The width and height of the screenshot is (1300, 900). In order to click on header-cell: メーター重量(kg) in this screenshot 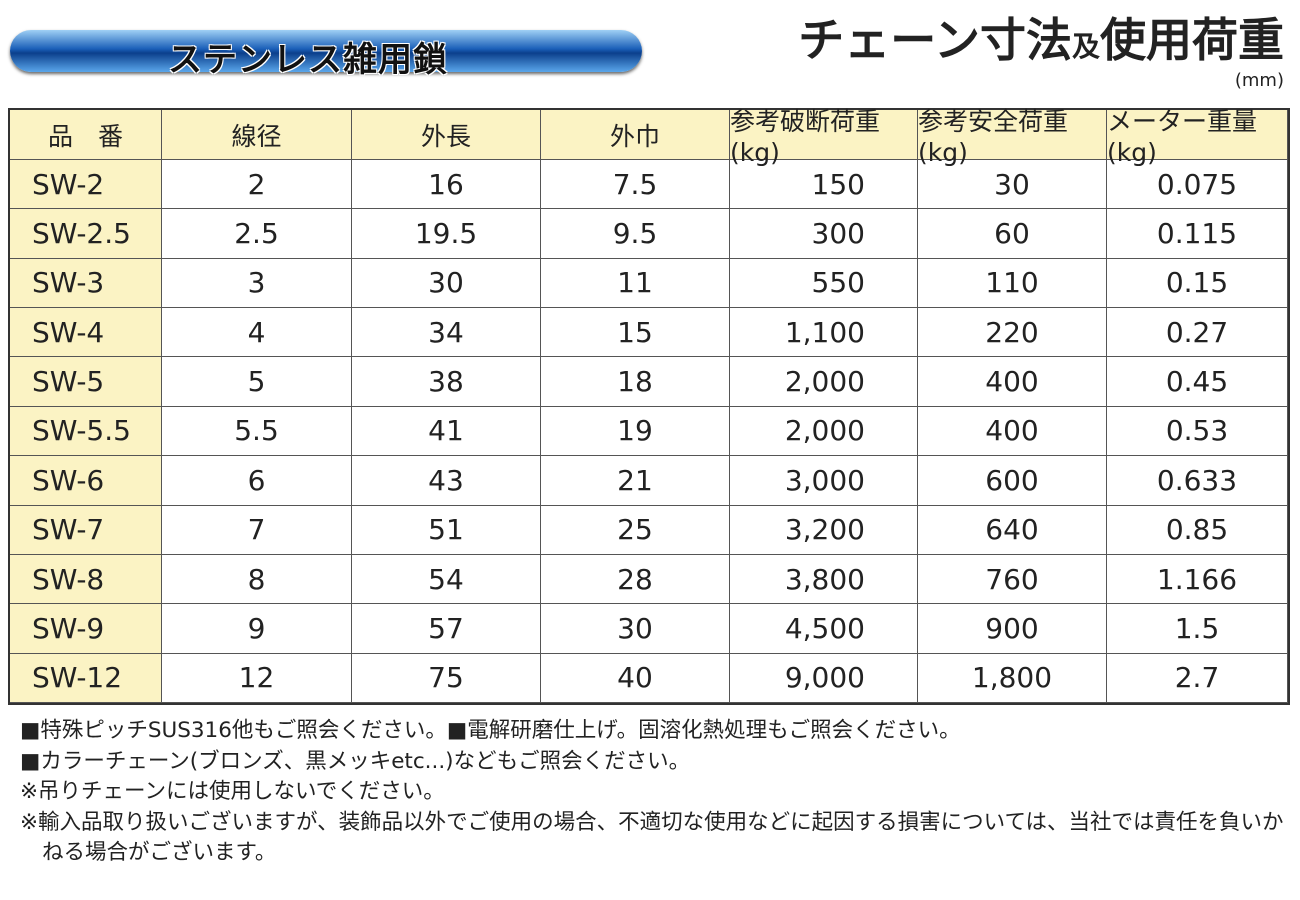, I will do `click(1197, 137)`.